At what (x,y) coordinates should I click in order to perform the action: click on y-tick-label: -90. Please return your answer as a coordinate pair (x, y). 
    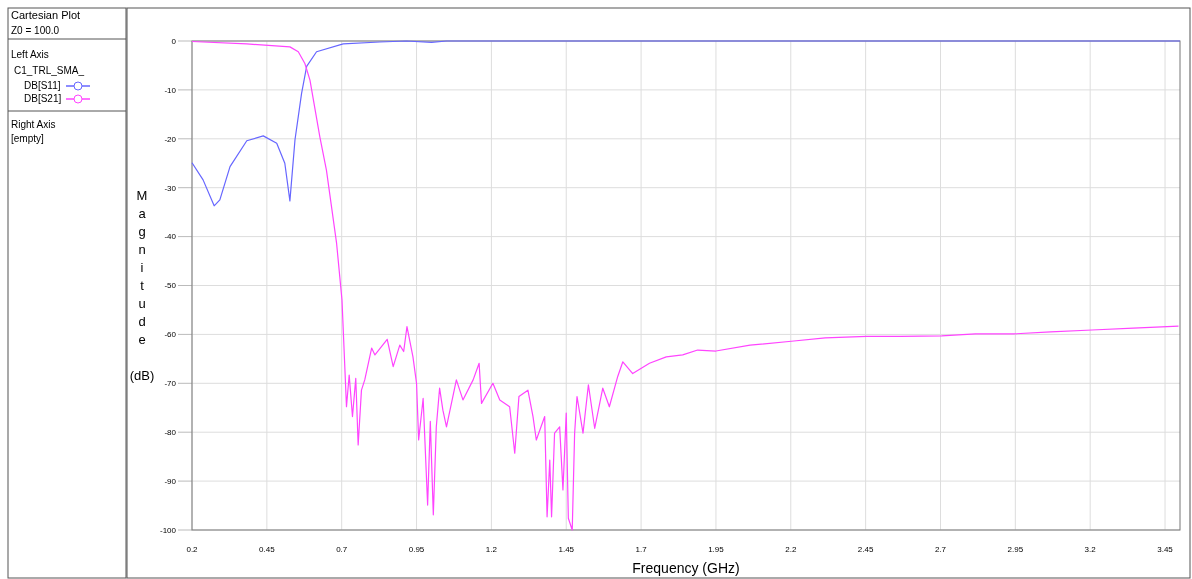
    Looking at the image, I should click on (170, 481).